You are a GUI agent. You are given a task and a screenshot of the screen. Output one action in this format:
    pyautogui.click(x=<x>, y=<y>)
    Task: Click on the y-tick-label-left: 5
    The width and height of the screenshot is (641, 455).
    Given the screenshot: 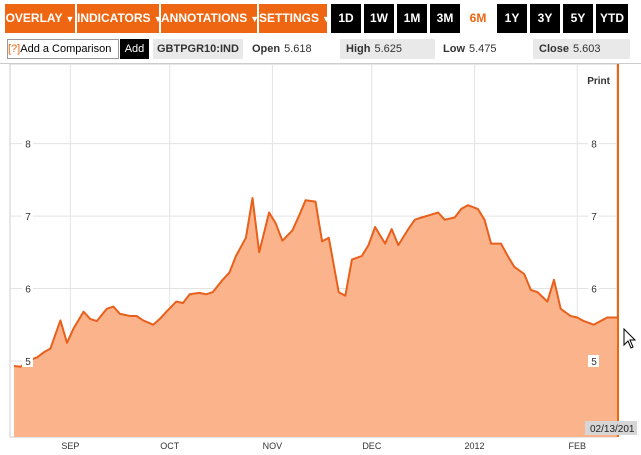 What is the action you would take?
    pyautogui.click(x=28, y=362)
    